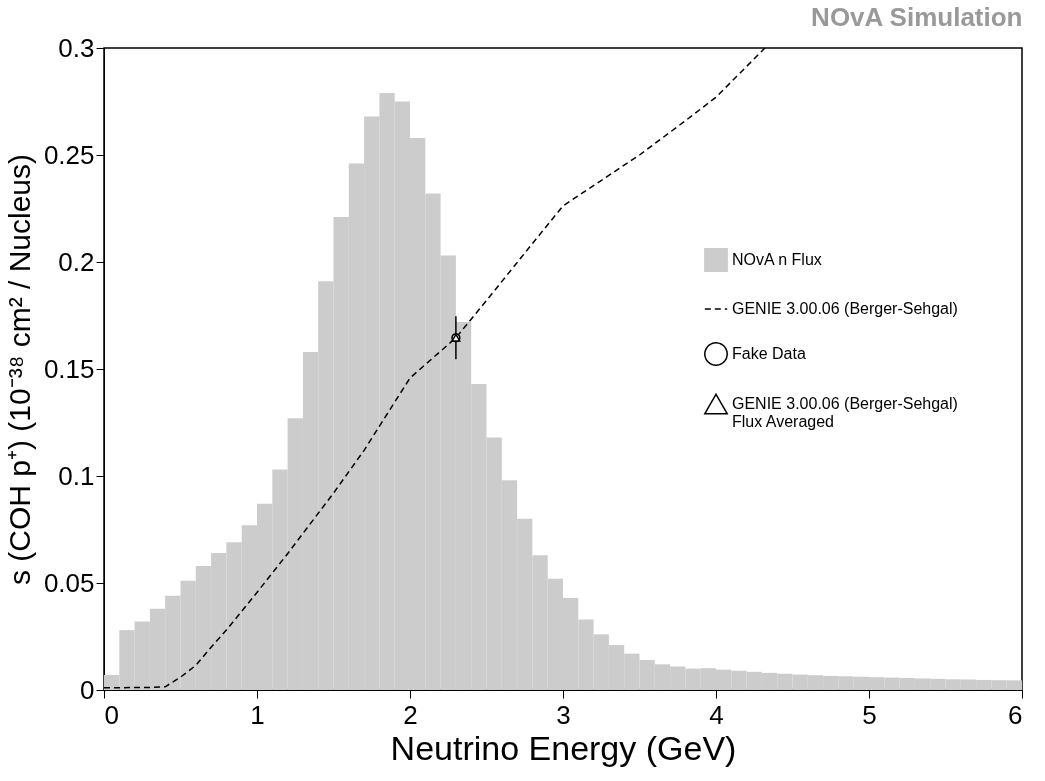 This screenshot has height=781, width=1045. Describe the element at coordinates (111, 714) in the screenshot. I see `x-tick-label: 0` at that location.